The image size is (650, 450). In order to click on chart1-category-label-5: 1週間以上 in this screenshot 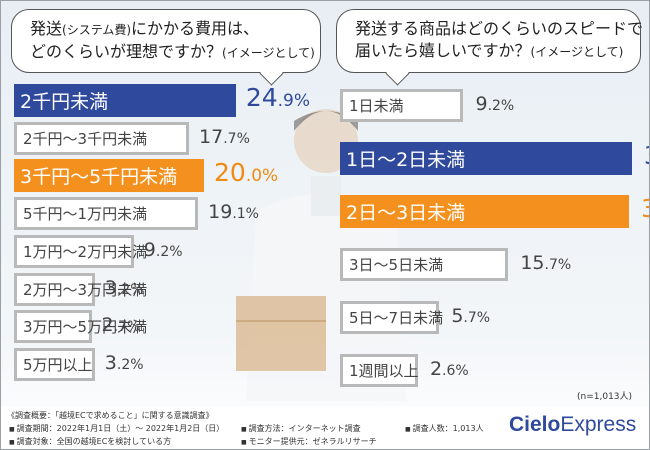, I will do `click(384, 371)`.